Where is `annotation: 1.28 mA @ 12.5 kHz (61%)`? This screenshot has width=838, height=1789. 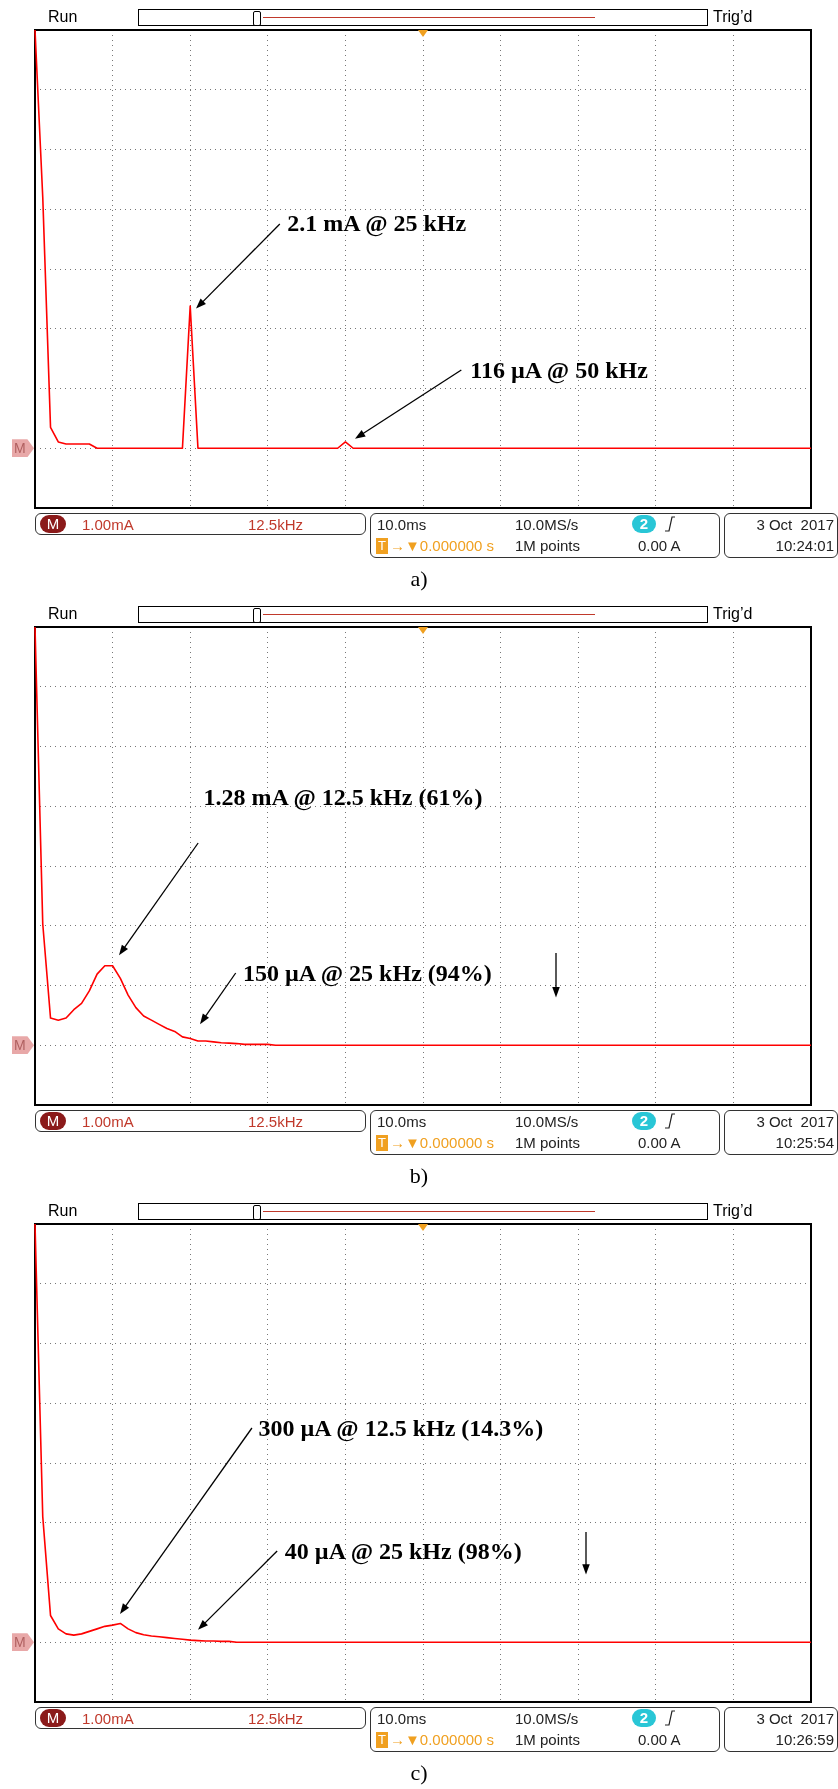 annotation: 1.28 mA @ 12.5 kHz (61%) is located at coordinates (343, 797).